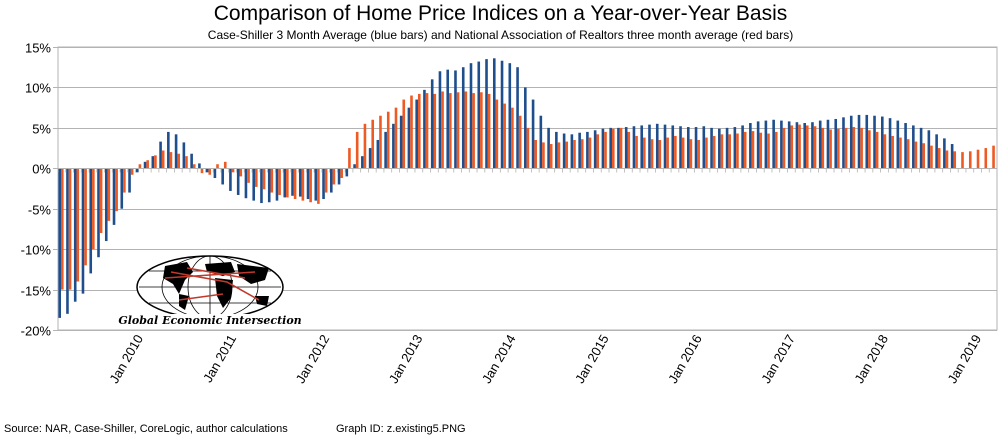 The width and height of the screenshot is (1001, 438). What do you see at coordinates (40, 210) in the screenshot?
I see `y-tick-label: -5%` at bounding box center [40, 210].